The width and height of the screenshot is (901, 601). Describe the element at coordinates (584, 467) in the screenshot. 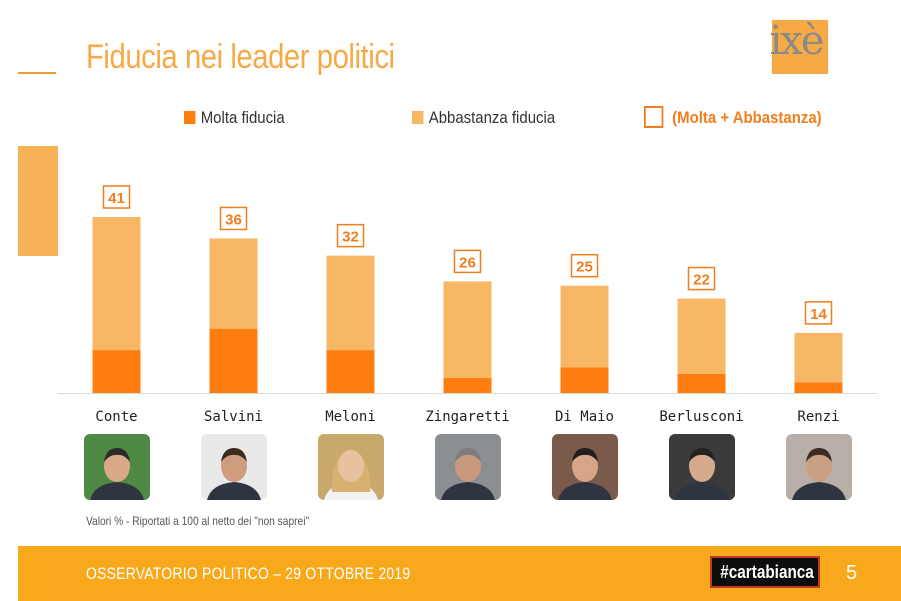

I see `dimaio-portrait-icon` at that location.